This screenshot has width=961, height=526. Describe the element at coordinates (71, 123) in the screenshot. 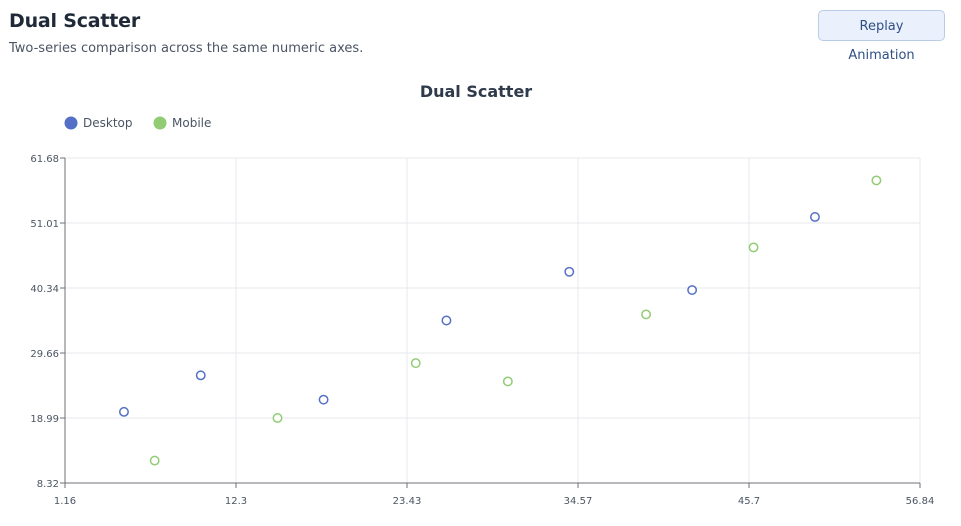

I see `legend-marker-desktop` at that location.